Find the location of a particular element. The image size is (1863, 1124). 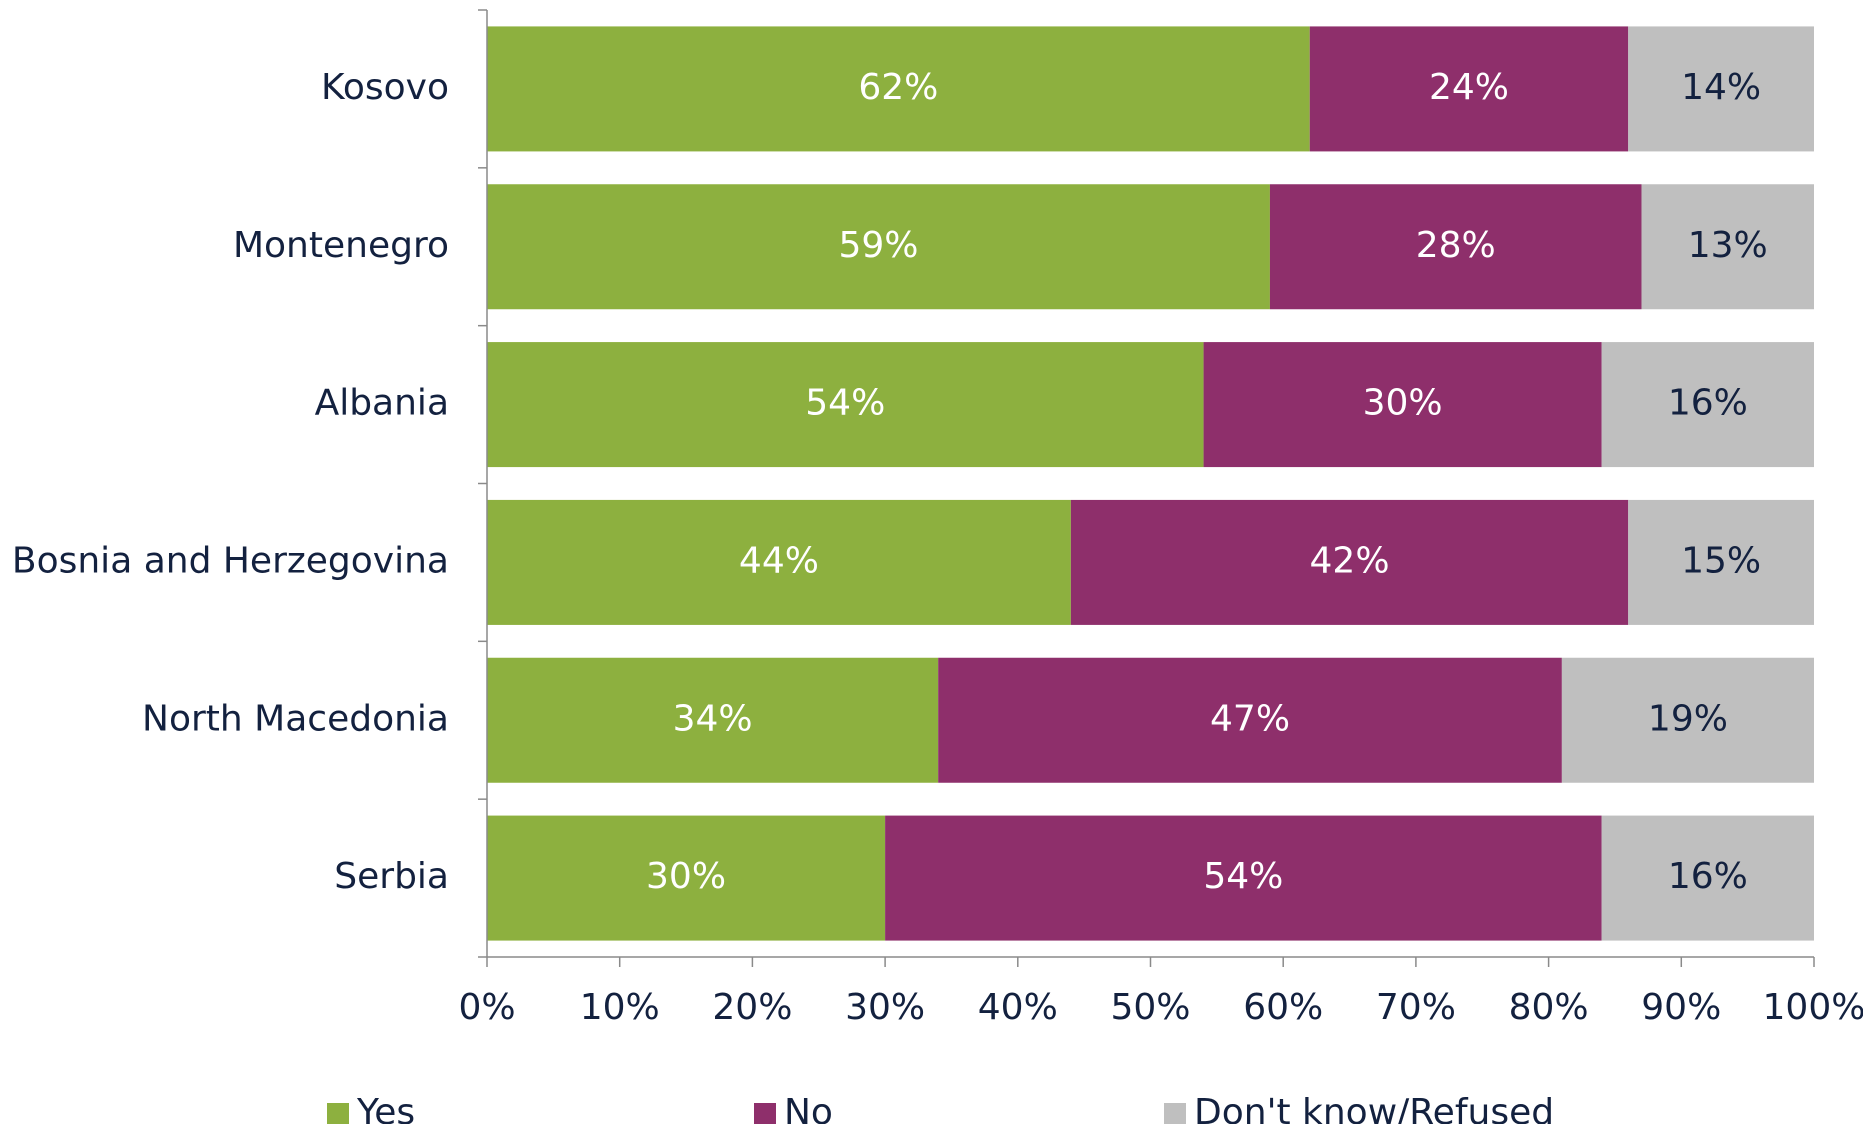

data-label: 47% is located at coordinates (1250, 718).